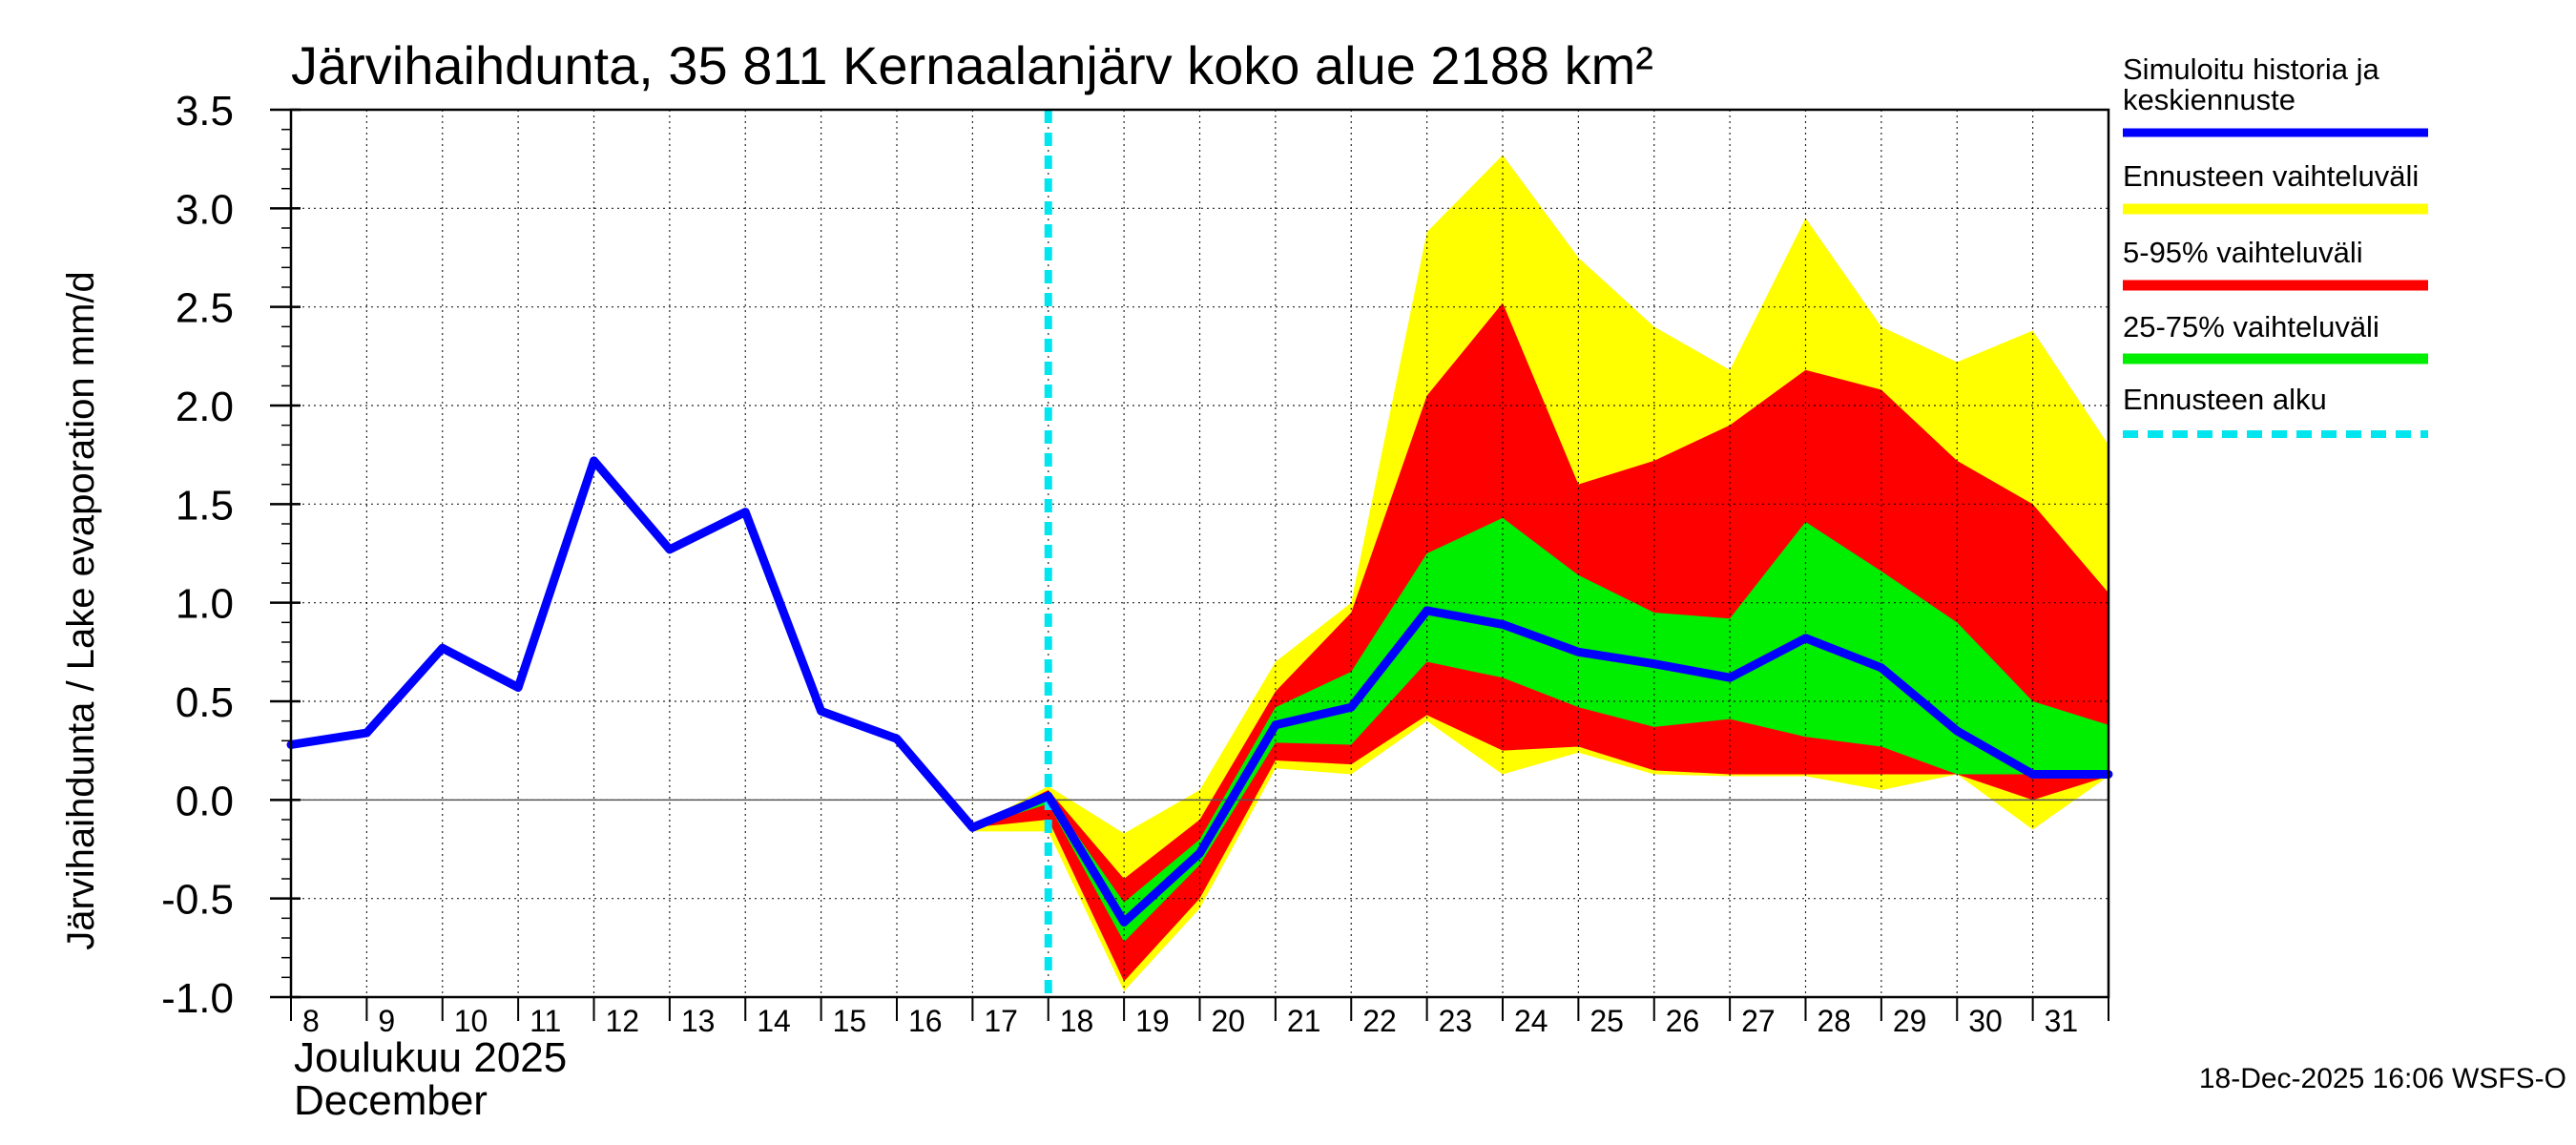 The image size is (2576, 1145). I want to click on y-tick-label: 0.0, so click(205, 801).